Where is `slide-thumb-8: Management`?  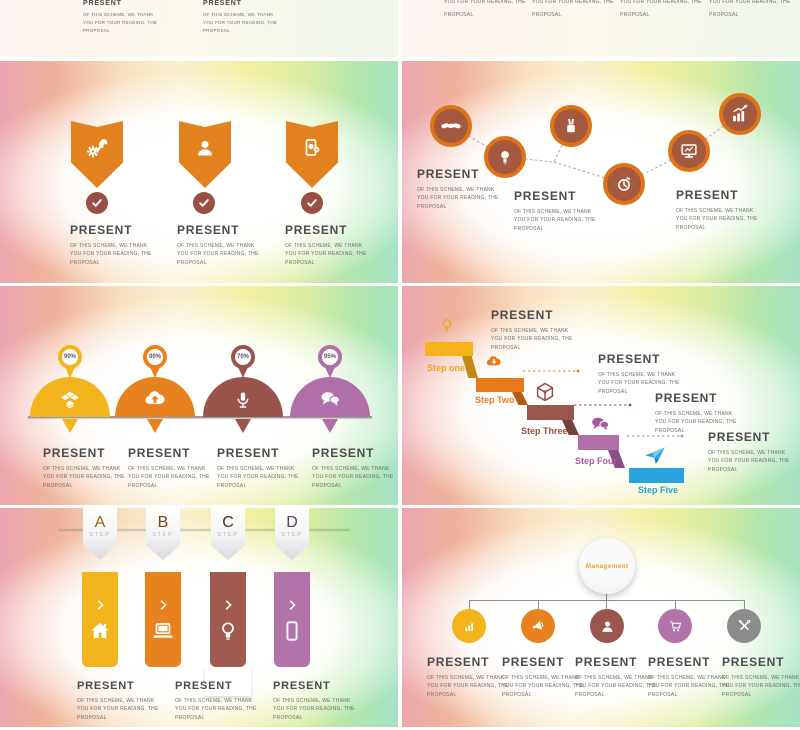
slide-thumb-8: Management is located at coordinates (601, 617).